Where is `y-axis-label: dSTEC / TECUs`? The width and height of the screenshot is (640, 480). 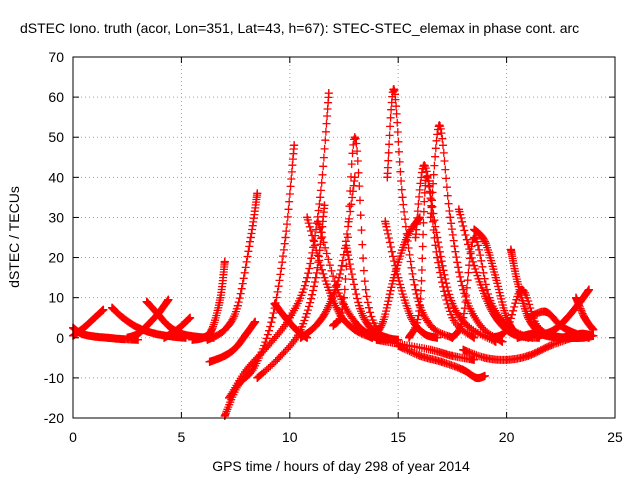 y-axis-label: dSTEC / TECUs is located at coordinates (14, 237).